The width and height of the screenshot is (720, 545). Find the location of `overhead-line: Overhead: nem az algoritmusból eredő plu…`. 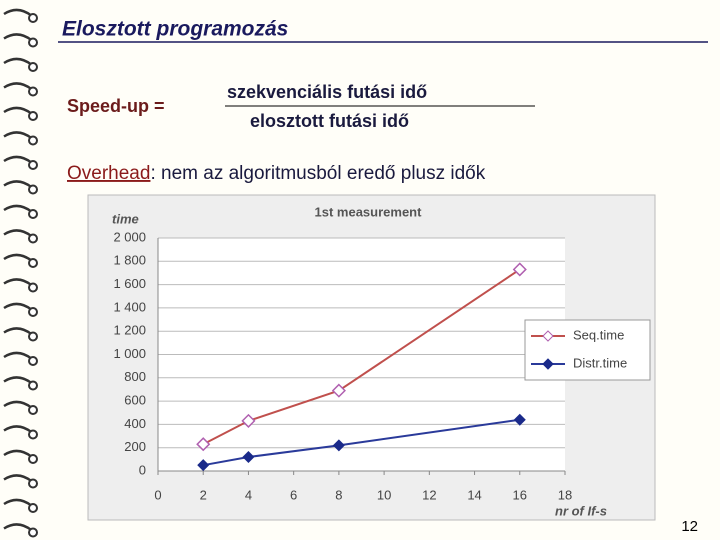

overhead-line: Overhead: nem az algoritmusból eredő plu… is located at coordinates (276, 173).